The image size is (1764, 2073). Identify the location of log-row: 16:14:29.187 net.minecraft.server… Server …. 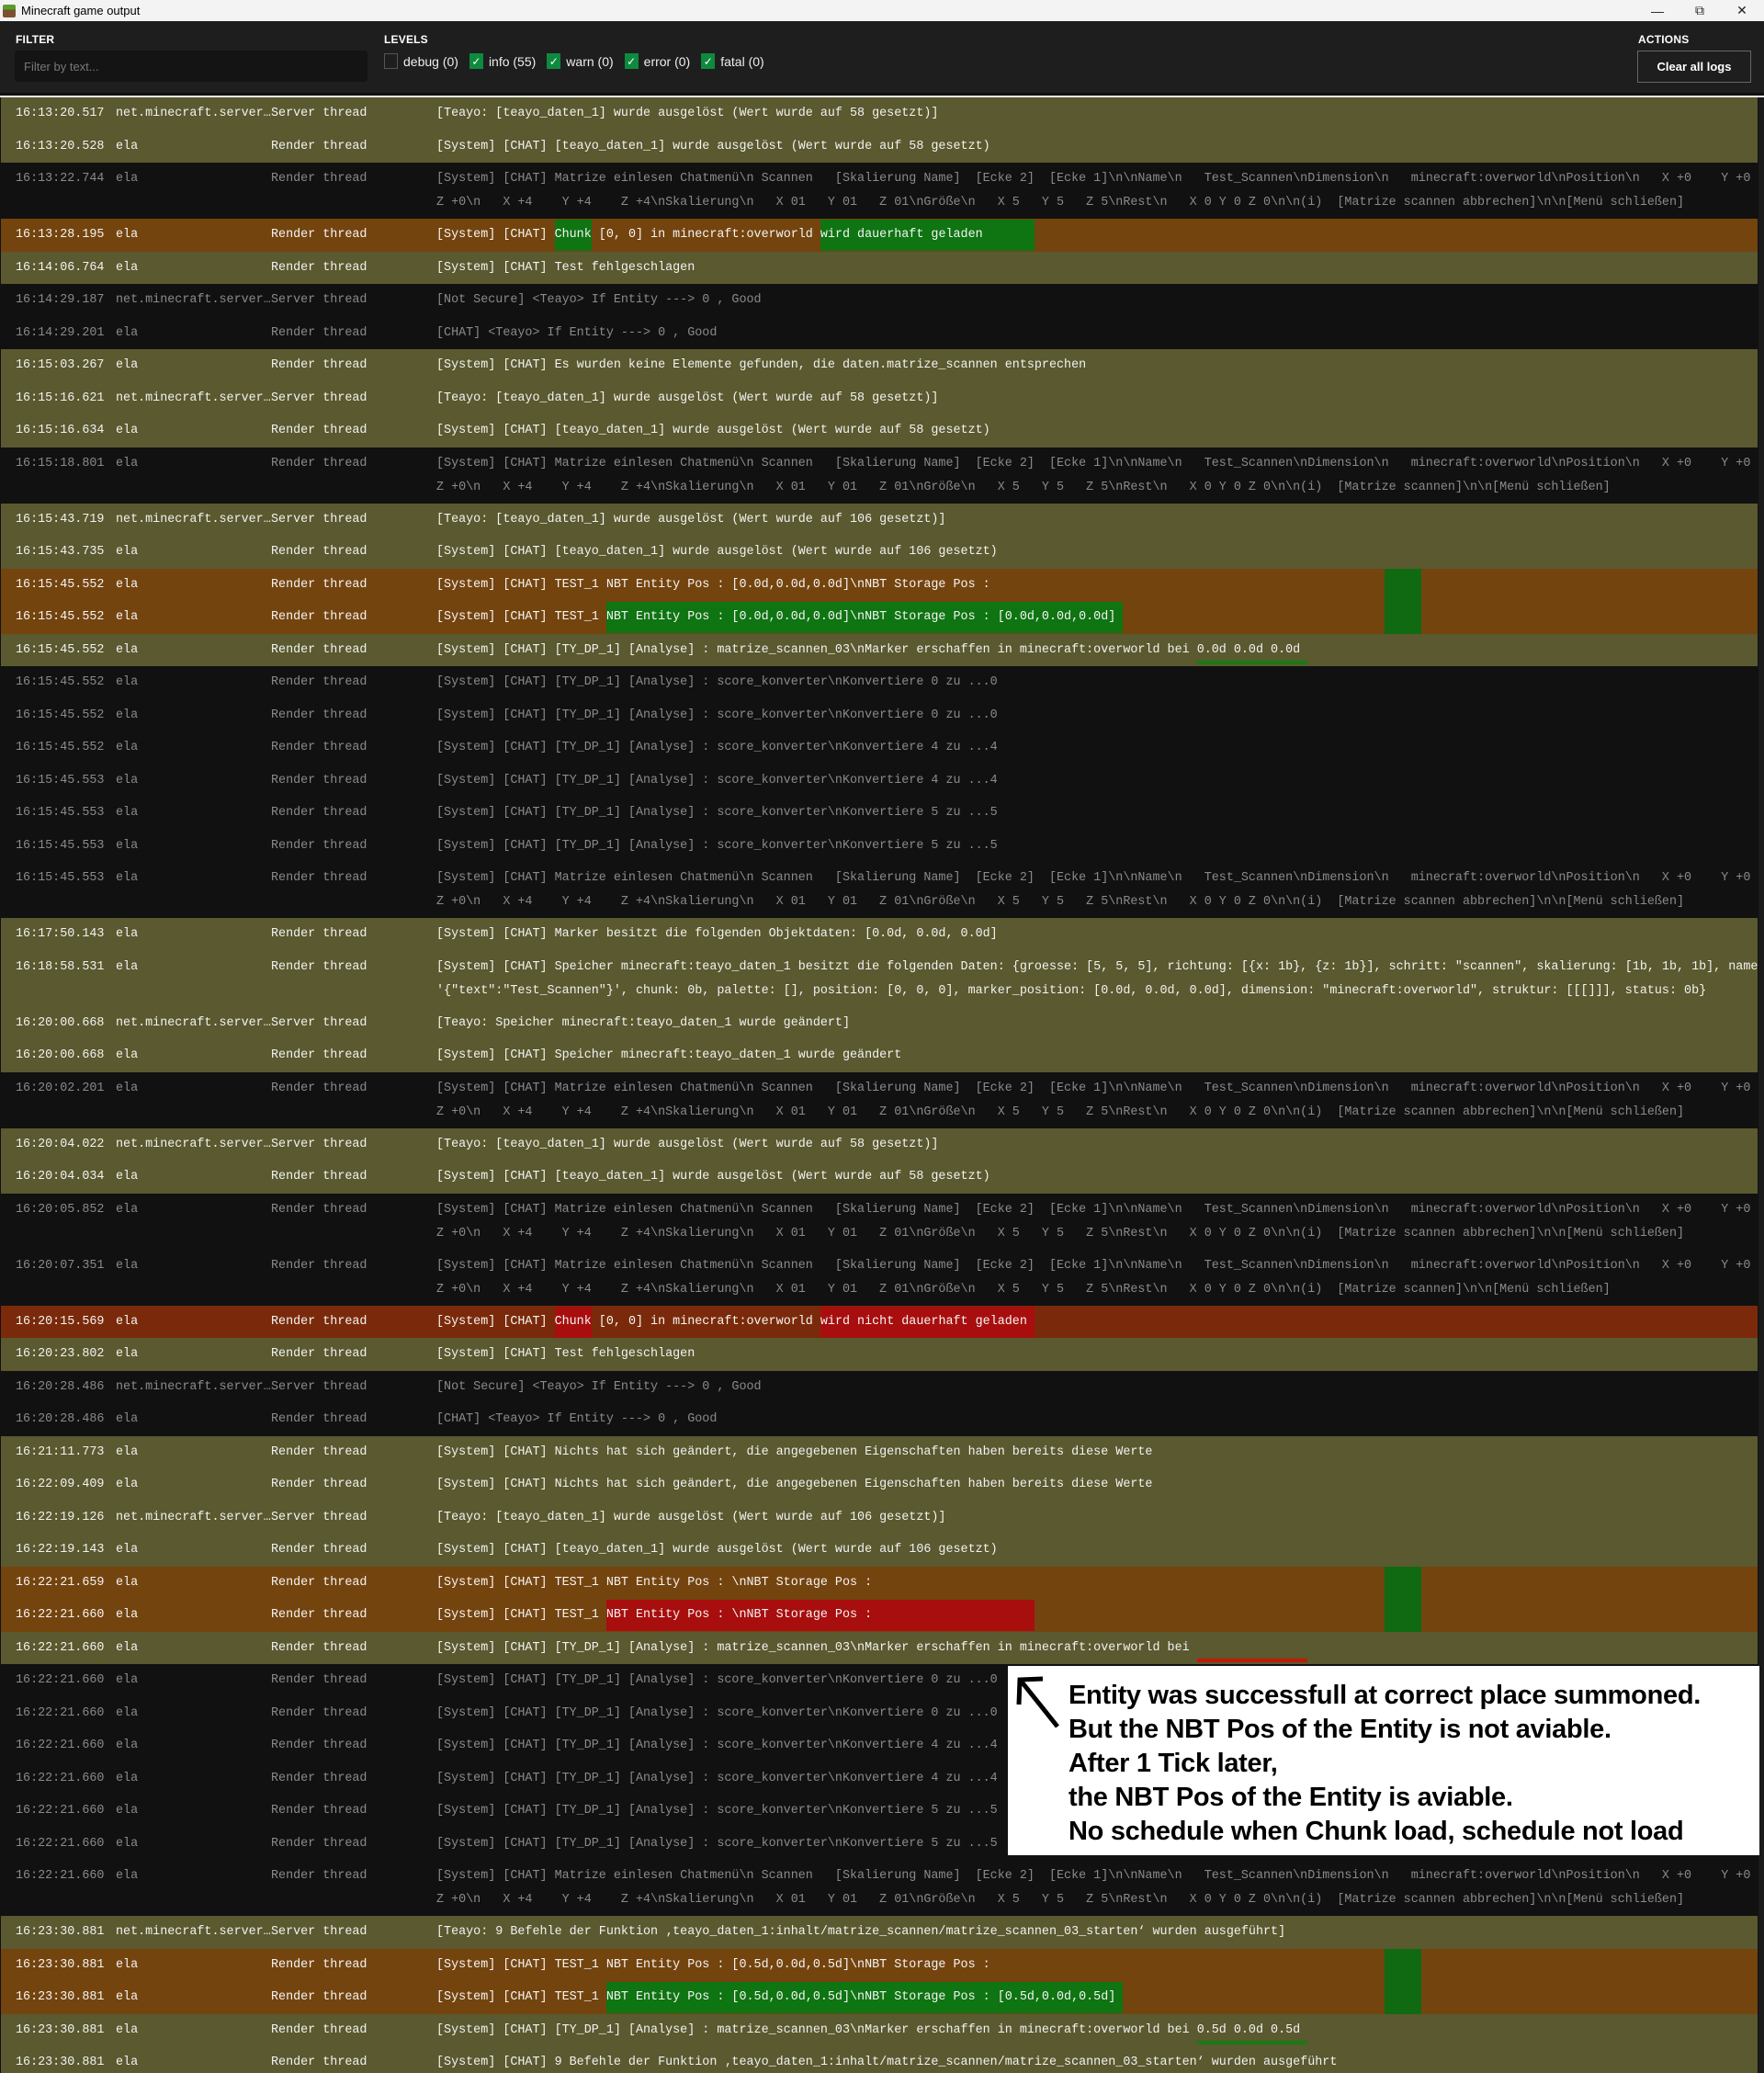
(879, 300).